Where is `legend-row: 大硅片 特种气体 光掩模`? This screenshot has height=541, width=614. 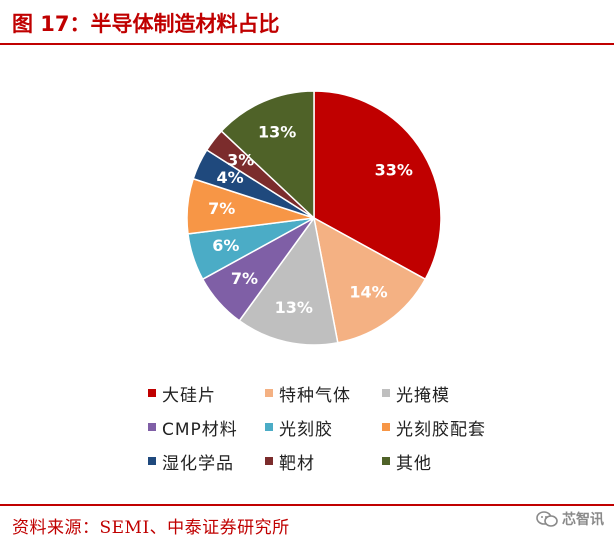
legend-row: 大硅片 特种气体 光掩模 is located at coordinates (338, 393).